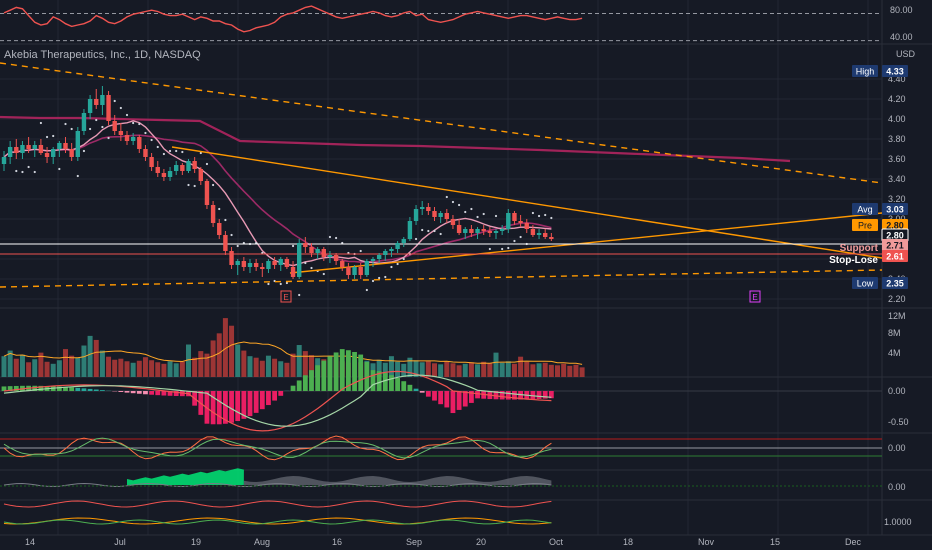 The height and width of the screenshot is (550, 932). Describe the element at coordinates (754, 297) in the screenshot. I see `earnings-marker-label: E` at that location.